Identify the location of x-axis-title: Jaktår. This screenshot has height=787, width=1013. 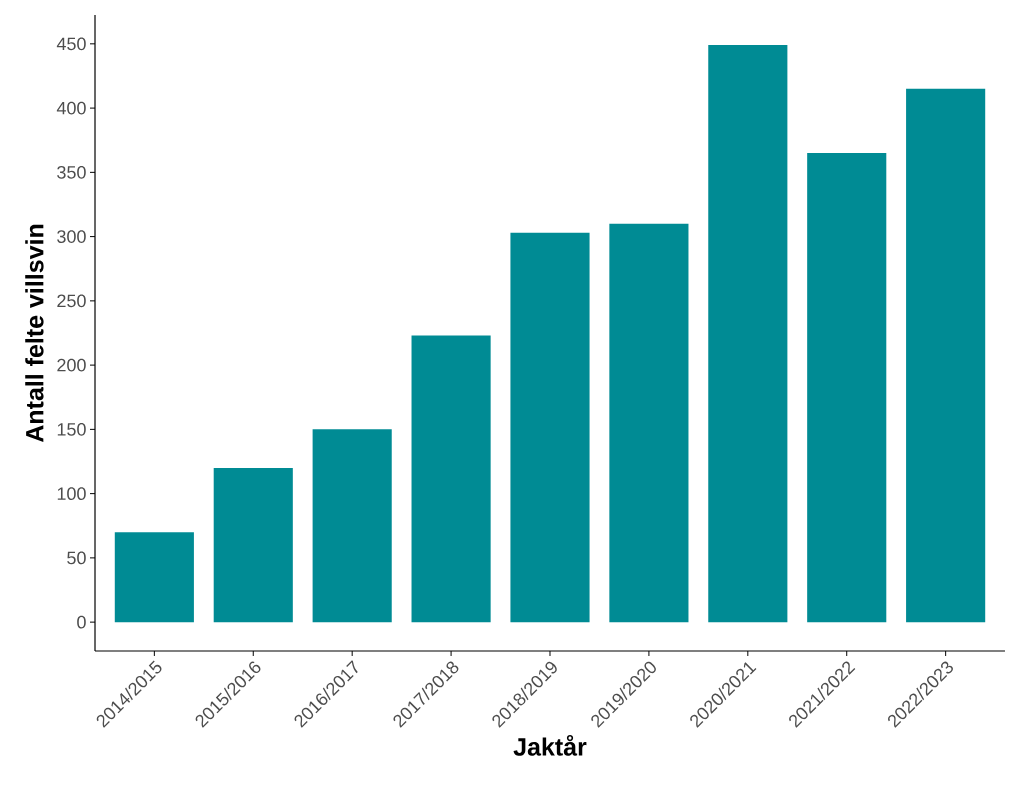
(550, 745).